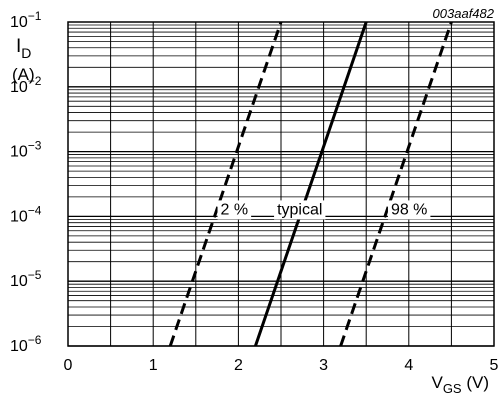 The height and width of the screenshot is (400, 503). What do you see at coordinates (68, 365) in the screenshot?
I see `x-tick-label: 0` at bounding box center [68, 365].